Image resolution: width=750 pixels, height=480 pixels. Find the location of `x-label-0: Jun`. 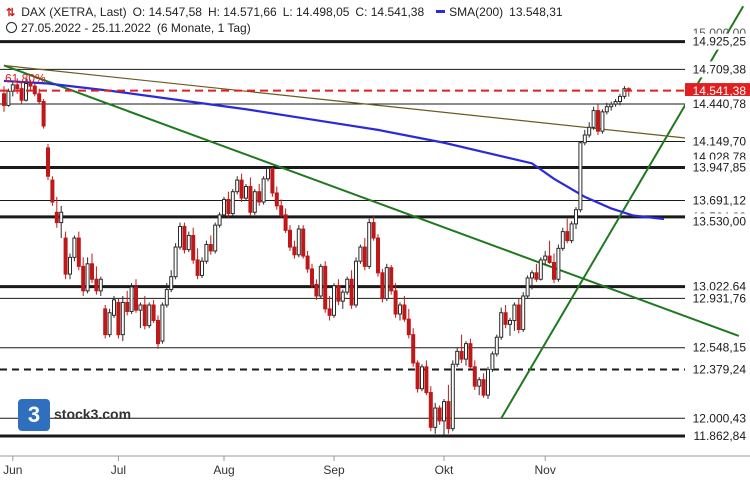

x-label-0: Jun is located at coordinates (12, 470).